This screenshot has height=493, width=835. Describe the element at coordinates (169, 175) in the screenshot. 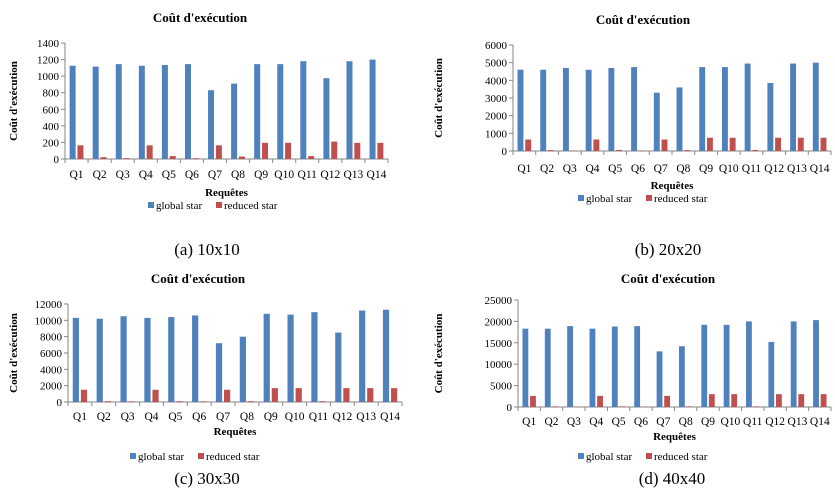

I see `x-tick-label: Q5` at that location.